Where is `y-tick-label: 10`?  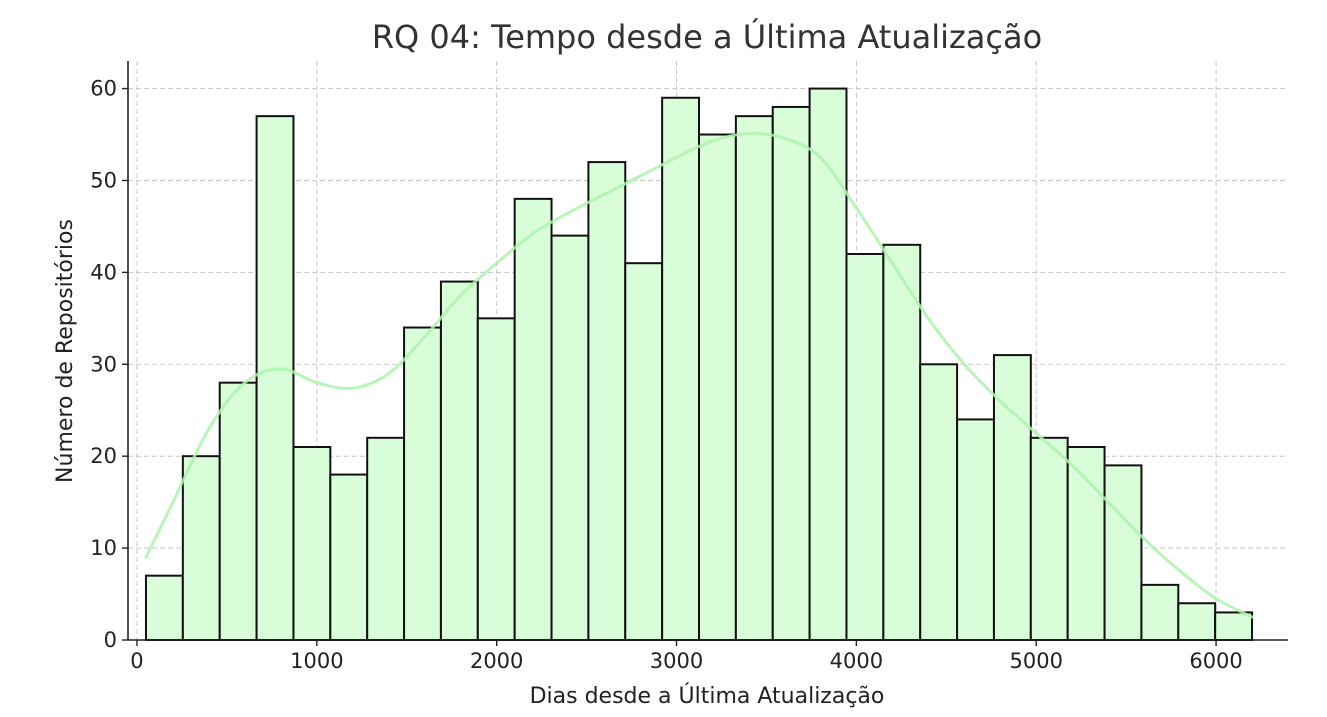
y-tick-label: 10 is located at coordinates (103, 548).